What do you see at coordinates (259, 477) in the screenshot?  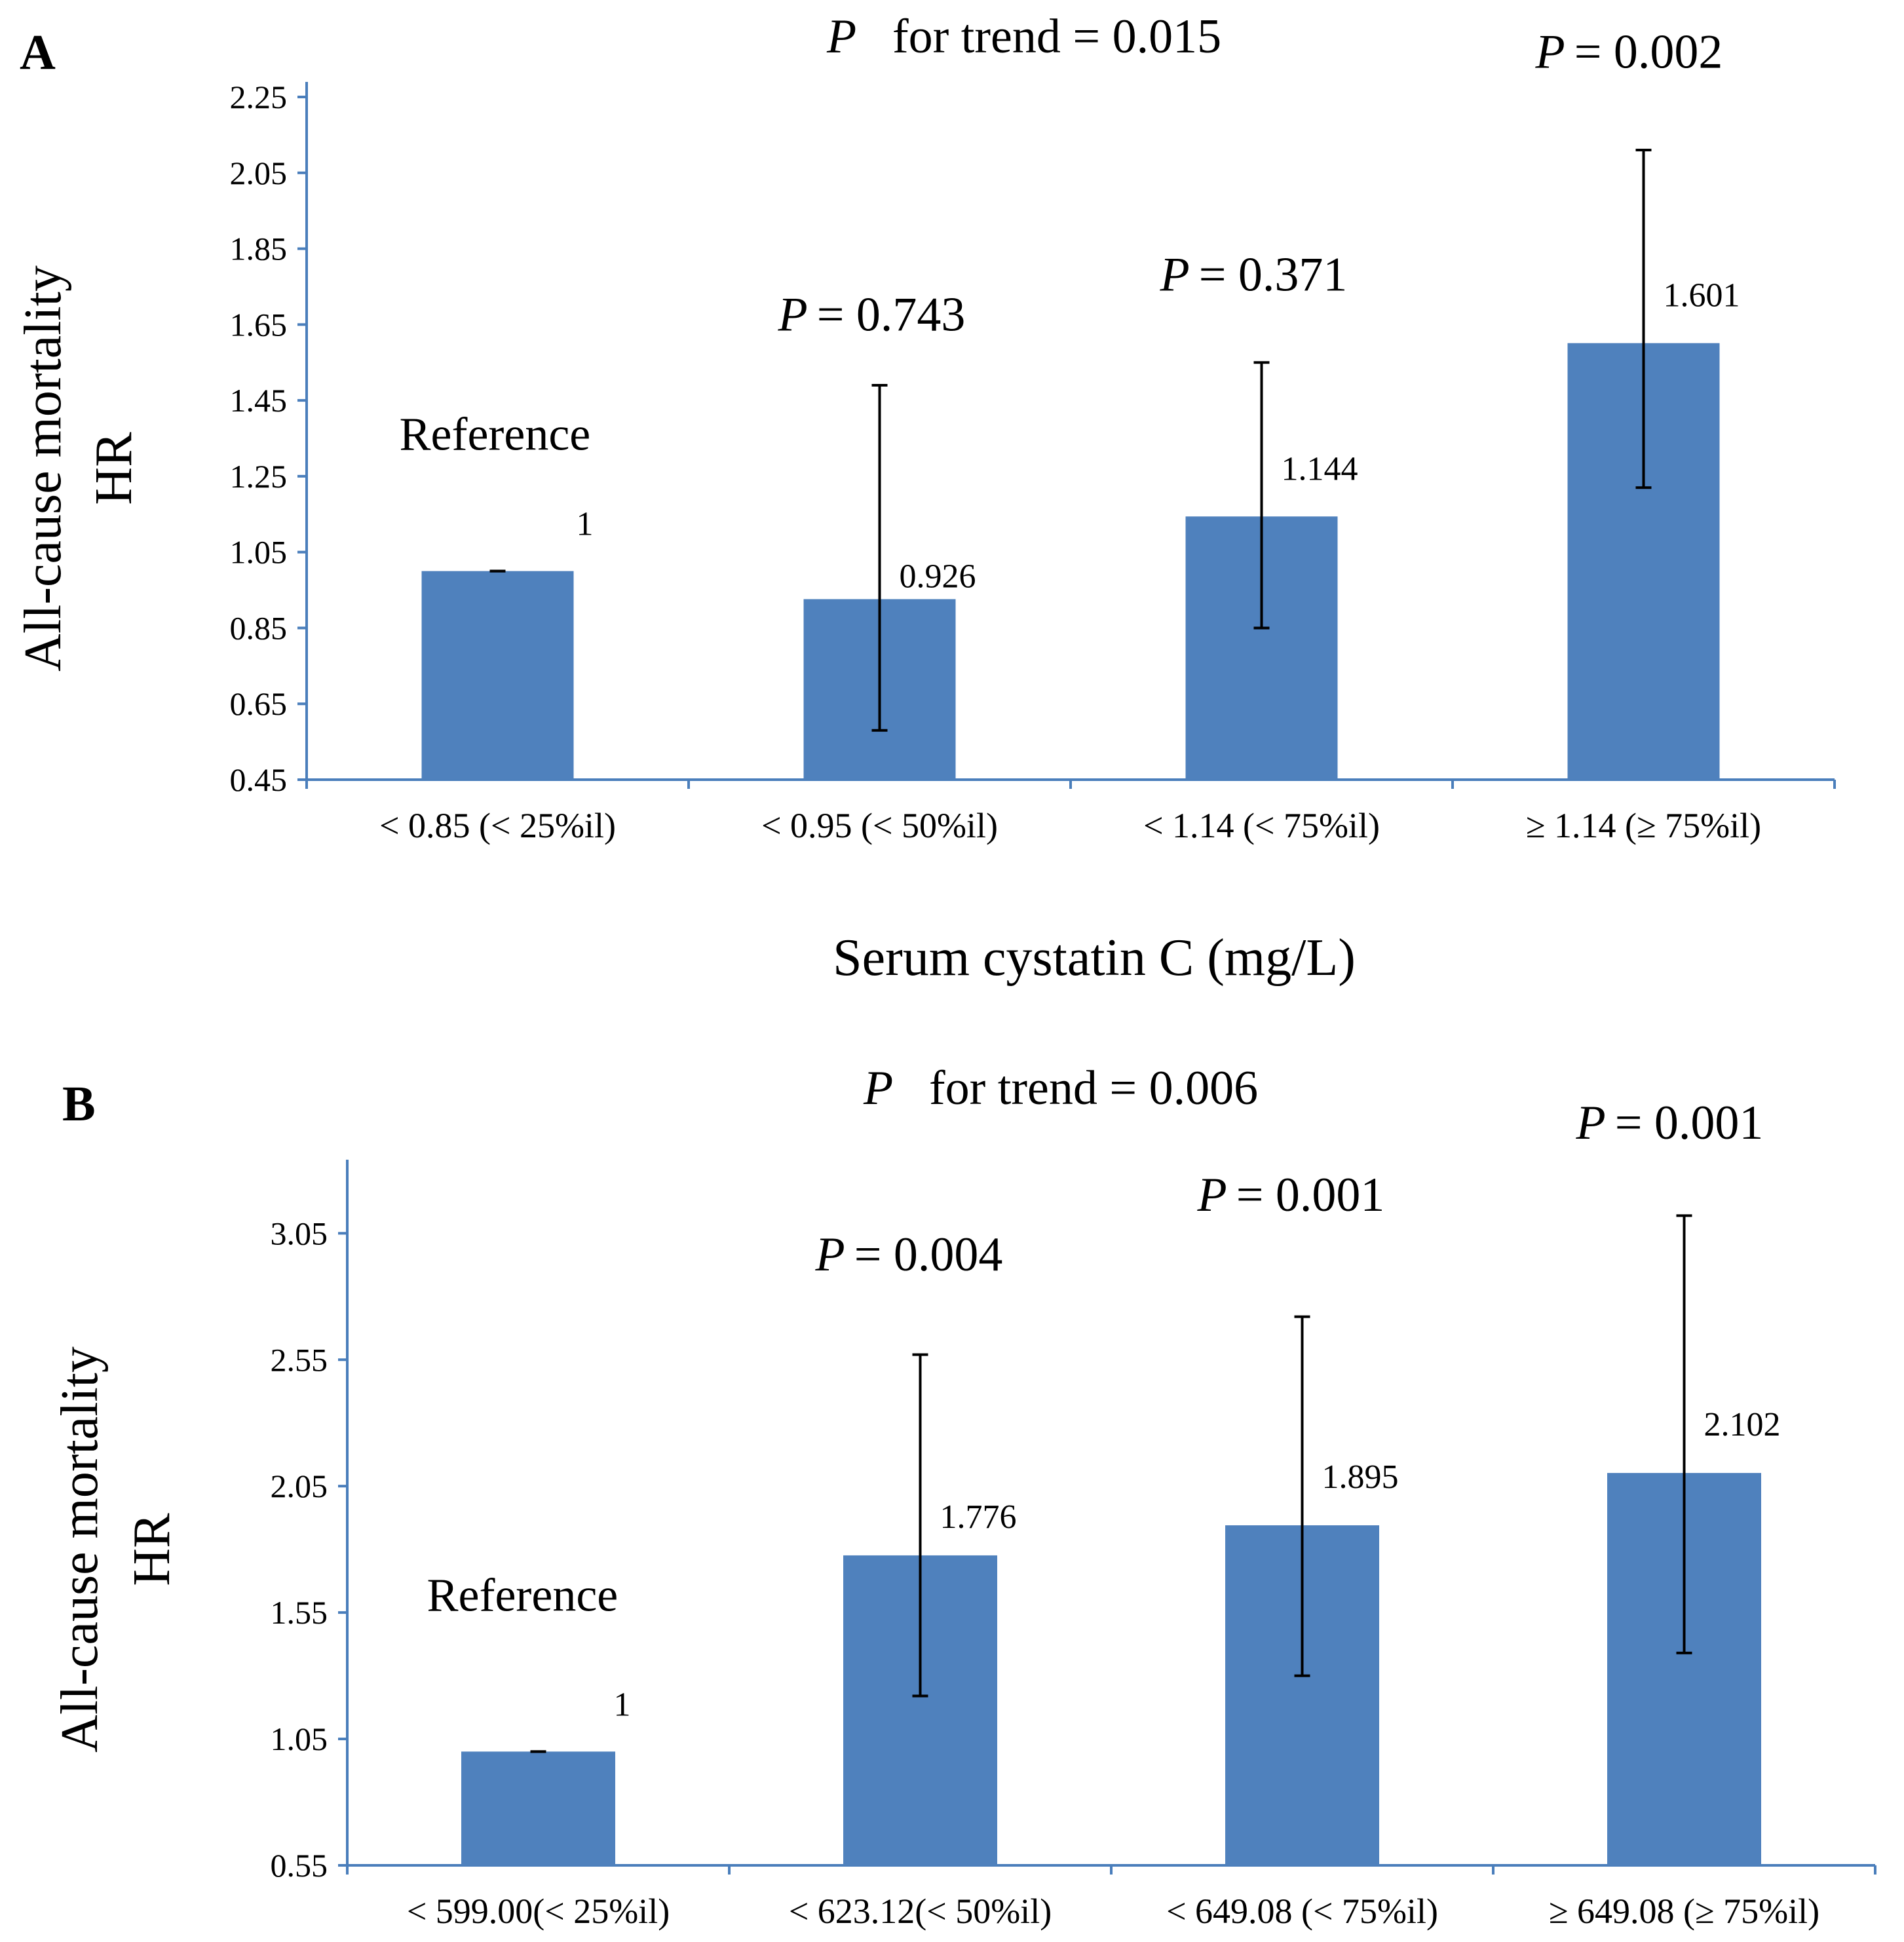 I see `y-tick-label: 1.25` at bounding box center [259, 477].